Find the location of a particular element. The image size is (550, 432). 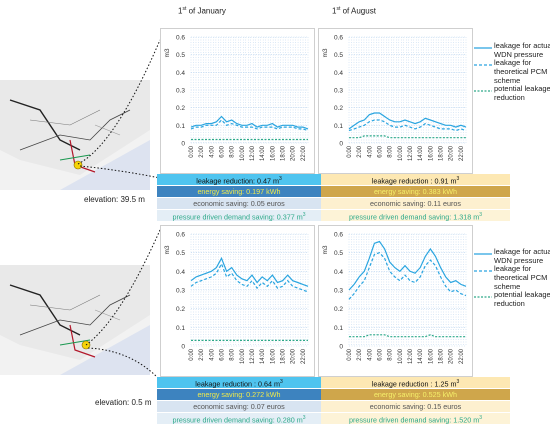

stat-bottom-jan-demand: pressure driven demand saving: 0.280 m3 is located at coordinates (239, 418).